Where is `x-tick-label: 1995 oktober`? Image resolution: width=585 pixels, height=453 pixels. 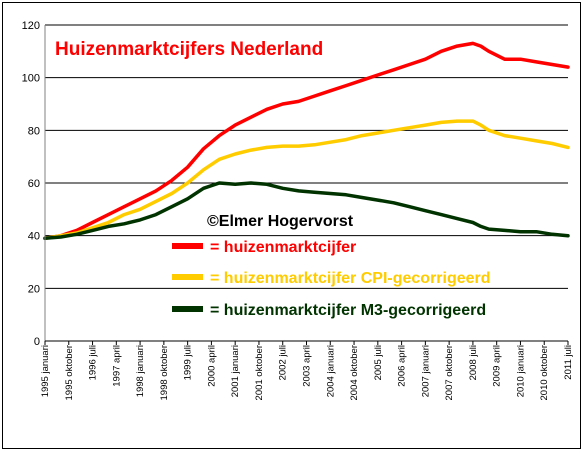 x-tick-label: 1995 oktober is located at coordinates (69, 372).